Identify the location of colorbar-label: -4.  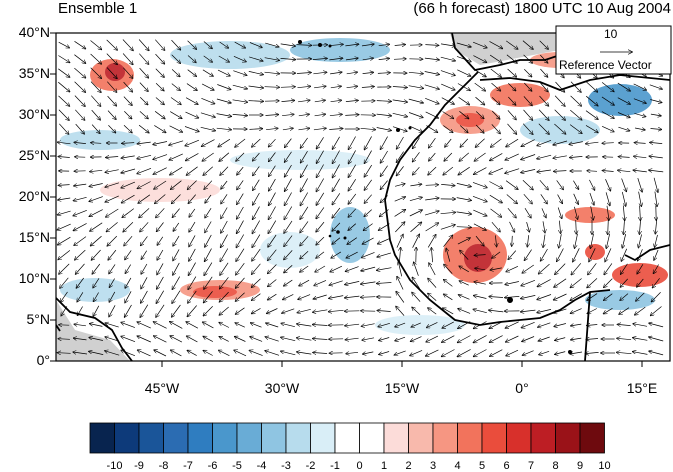
(262, 466).